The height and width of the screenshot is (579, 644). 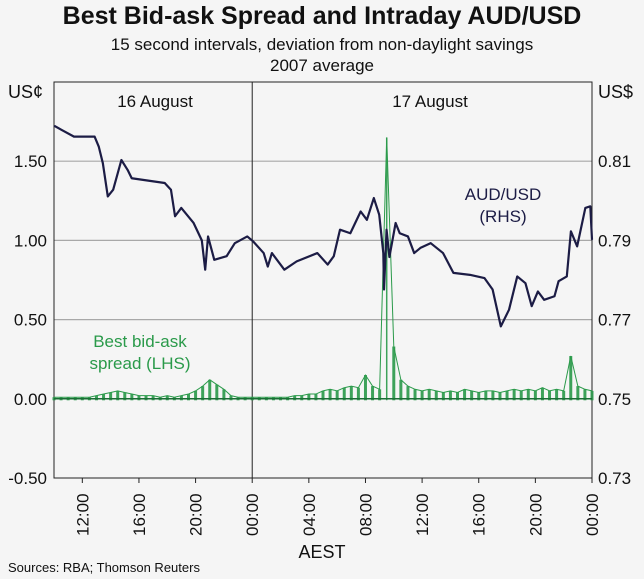 I want to click on source-note: Sources: RBA; Thomson Reuters, so click(x=104, y=567).